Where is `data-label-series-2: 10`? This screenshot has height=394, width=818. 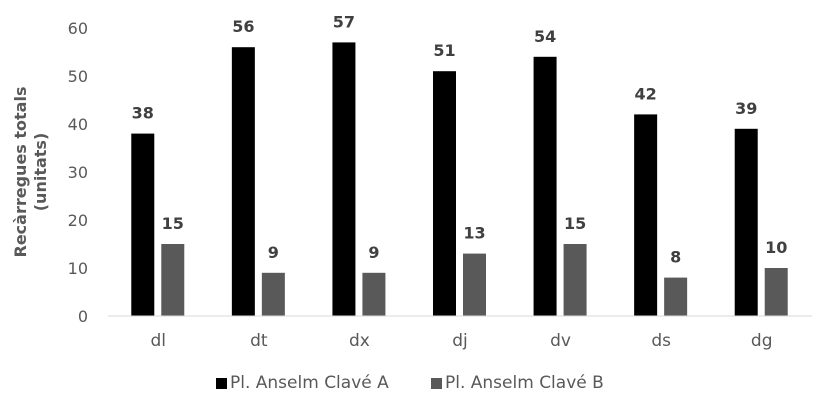 data-label-series-2: 10 is located at coordinates (776, 247).